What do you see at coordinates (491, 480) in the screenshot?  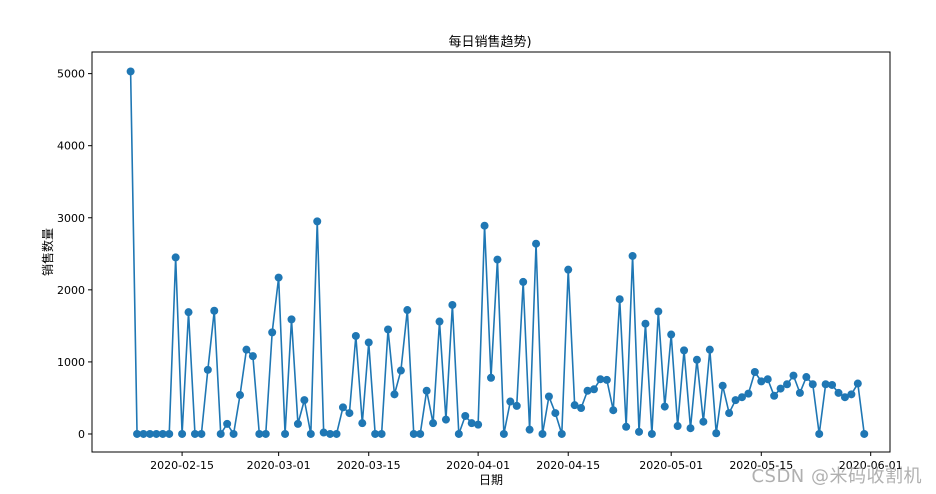 I see `x-axis-label: 日期` at bounding box center [491, 480].